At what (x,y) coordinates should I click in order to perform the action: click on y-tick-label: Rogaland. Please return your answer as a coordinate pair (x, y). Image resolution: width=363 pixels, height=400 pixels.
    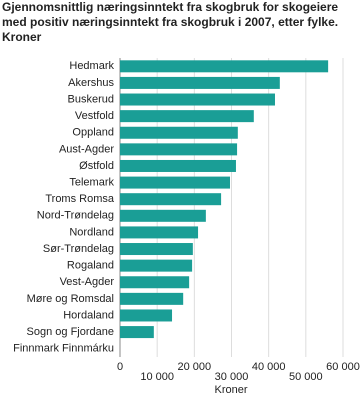
    Looking at the image, I should click on (90, 266).